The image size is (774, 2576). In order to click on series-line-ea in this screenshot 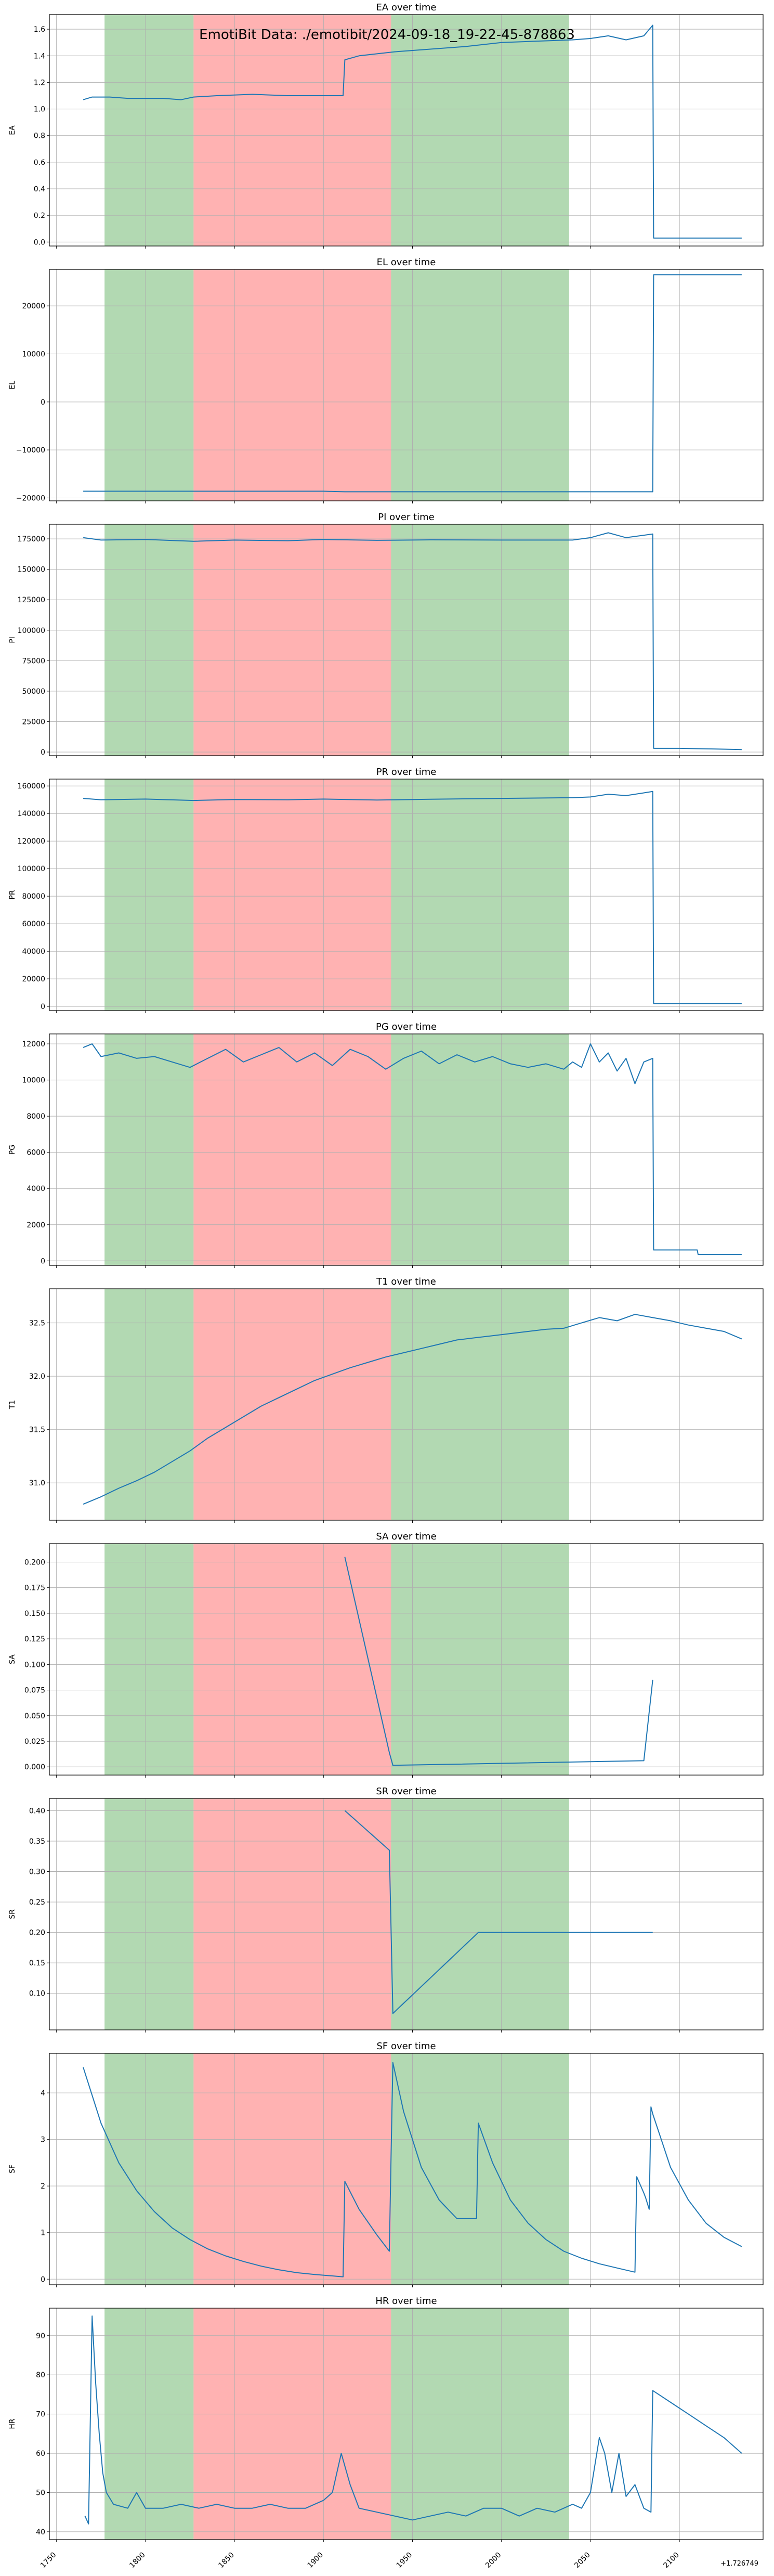, I will do `click(413, 132)`.